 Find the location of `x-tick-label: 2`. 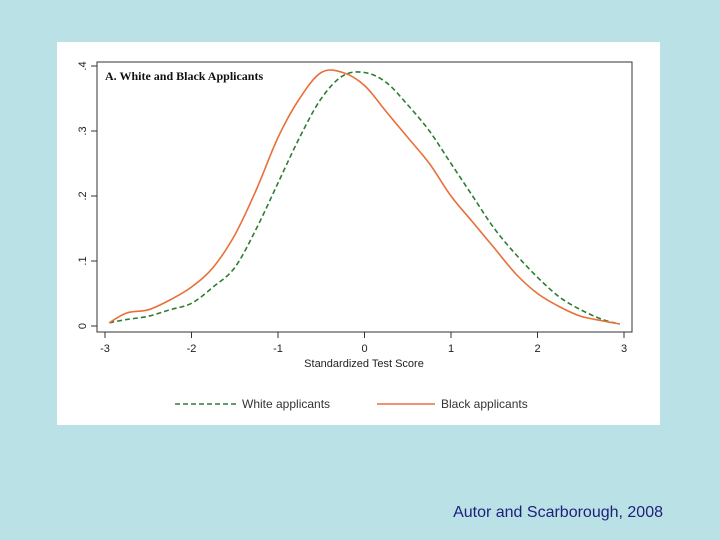

x-tick-label: 2 is located at coordinates (537, 349).